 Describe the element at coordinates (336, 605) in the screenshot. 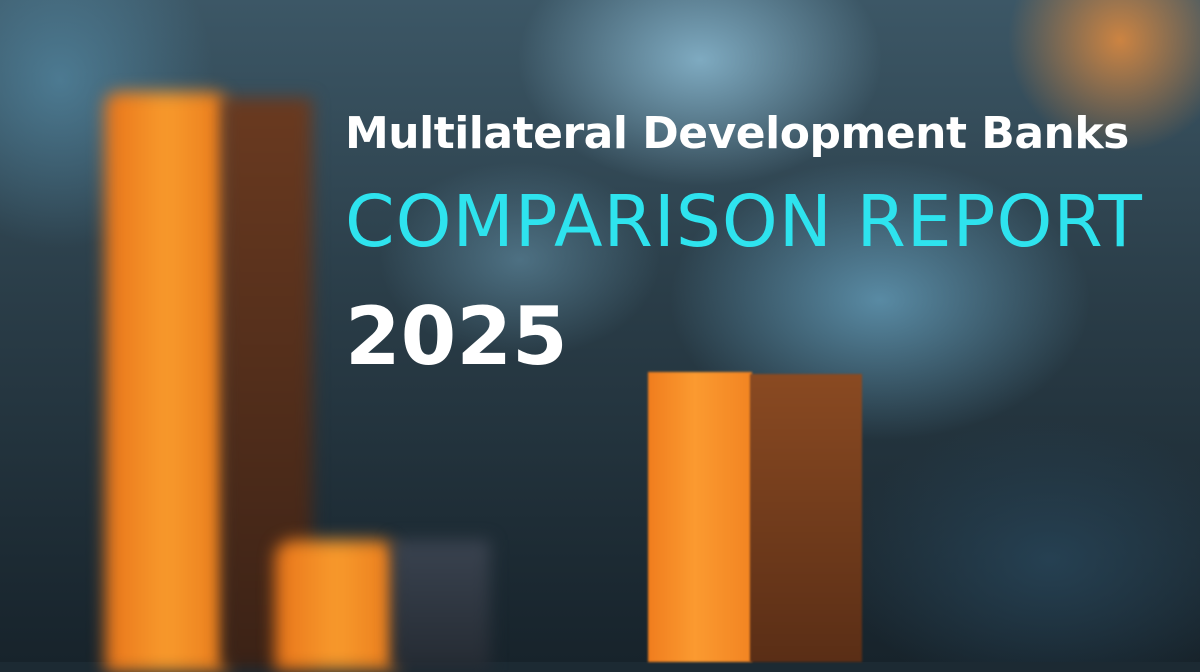

I see `bar-small-front` at that location.